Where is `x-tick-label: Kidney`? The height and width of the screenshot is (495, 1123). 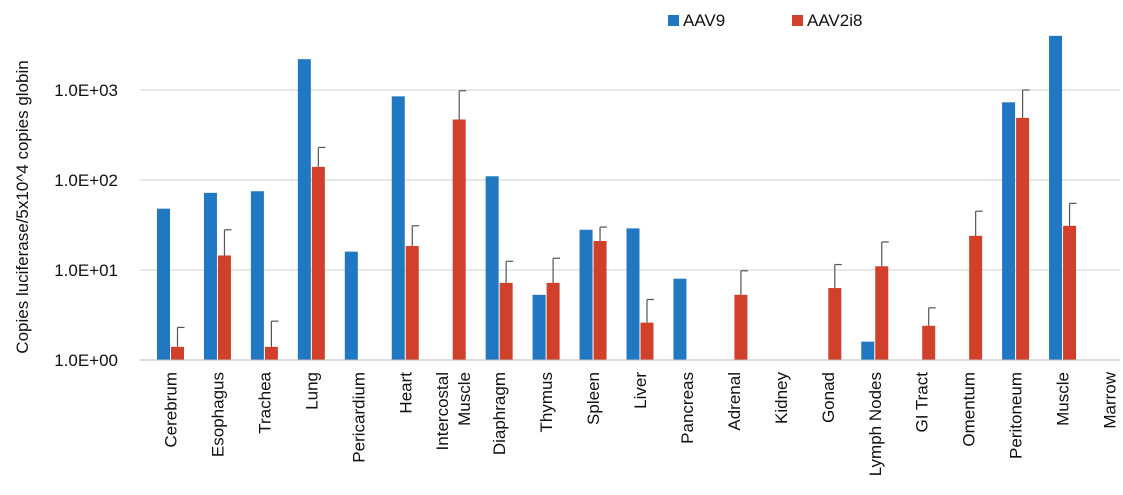 x-tick-label: Kidney is located at coordinates (781, 398).